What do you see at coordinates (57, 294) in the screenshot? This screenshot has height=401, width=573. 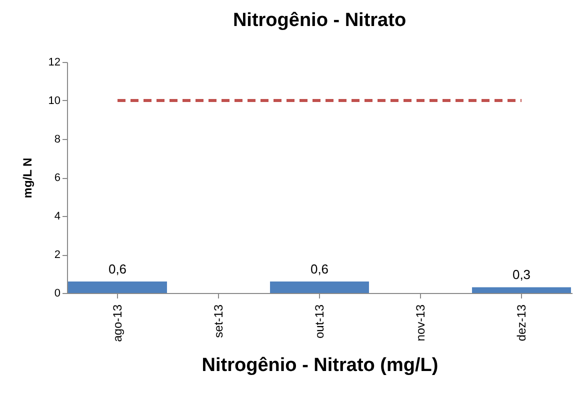 I see `y-tick-label: 0` at bounding box center [57, 294].